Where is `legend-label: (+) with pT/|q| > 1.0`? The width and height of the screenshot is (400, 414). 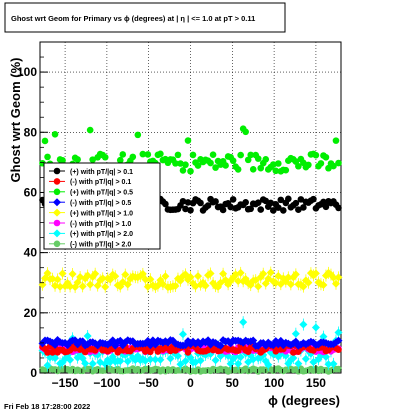 legend-label: (+) with pT/|q| > 1.0 is located at coordinates (101, 213).